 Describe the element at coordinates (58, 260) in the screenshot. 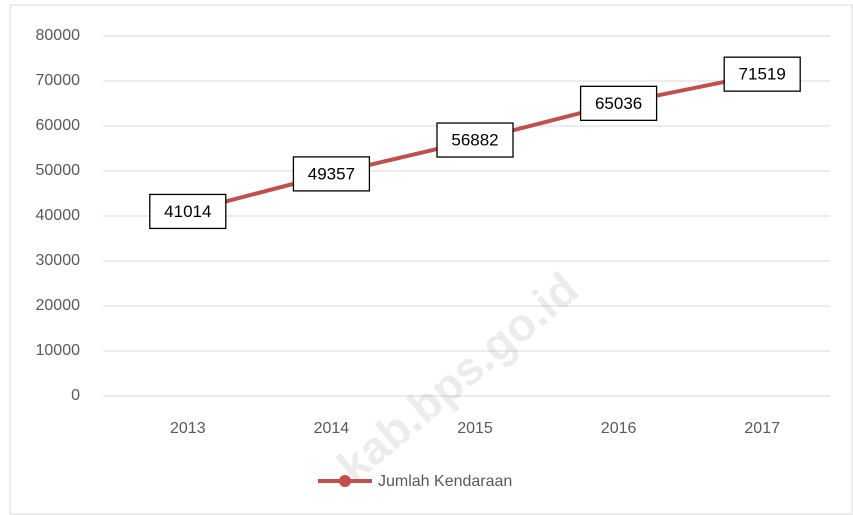

I see `y-tick-label: 30000` at that location.